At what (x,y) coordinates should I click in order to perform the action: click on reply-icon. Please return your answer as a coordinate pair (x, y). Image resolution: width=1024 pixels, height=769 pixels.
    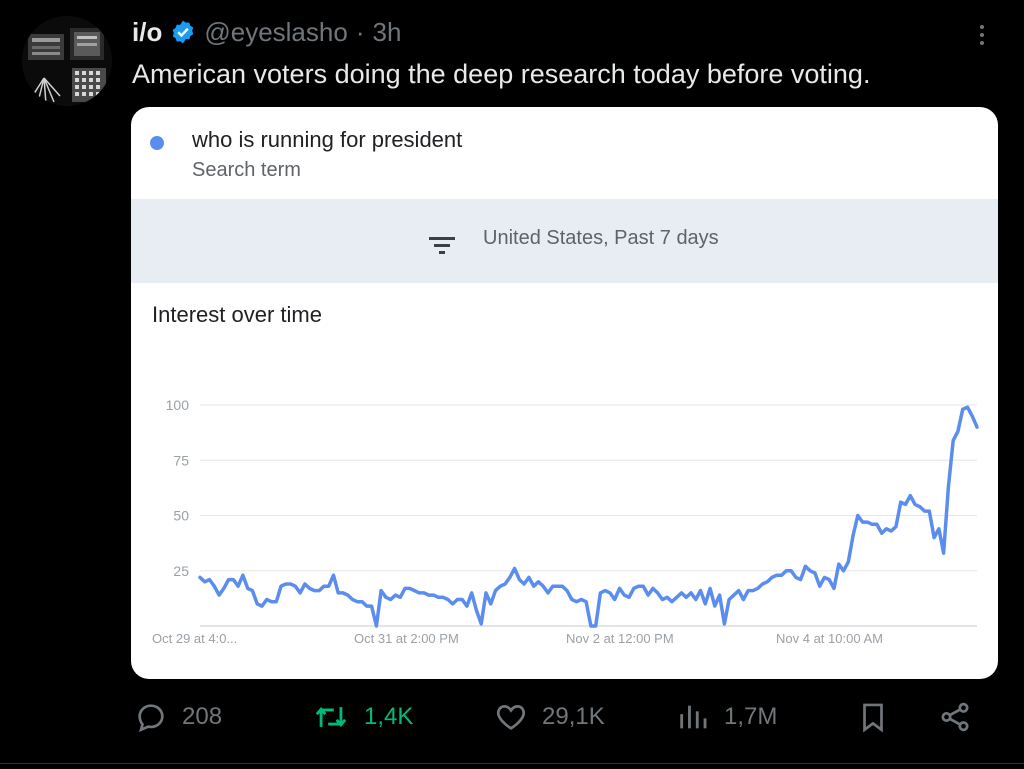
    Looking at the image, I should click on (151, 718).